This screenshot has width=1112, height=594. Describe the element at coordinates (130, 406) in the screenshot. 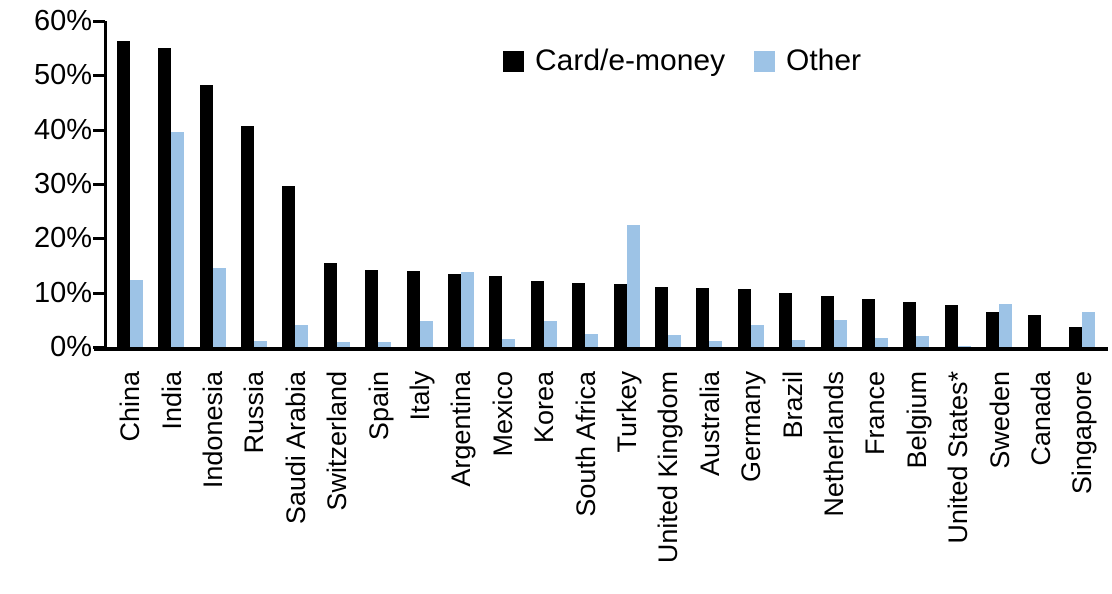

I see `x-axis-label-china: China` at that location.